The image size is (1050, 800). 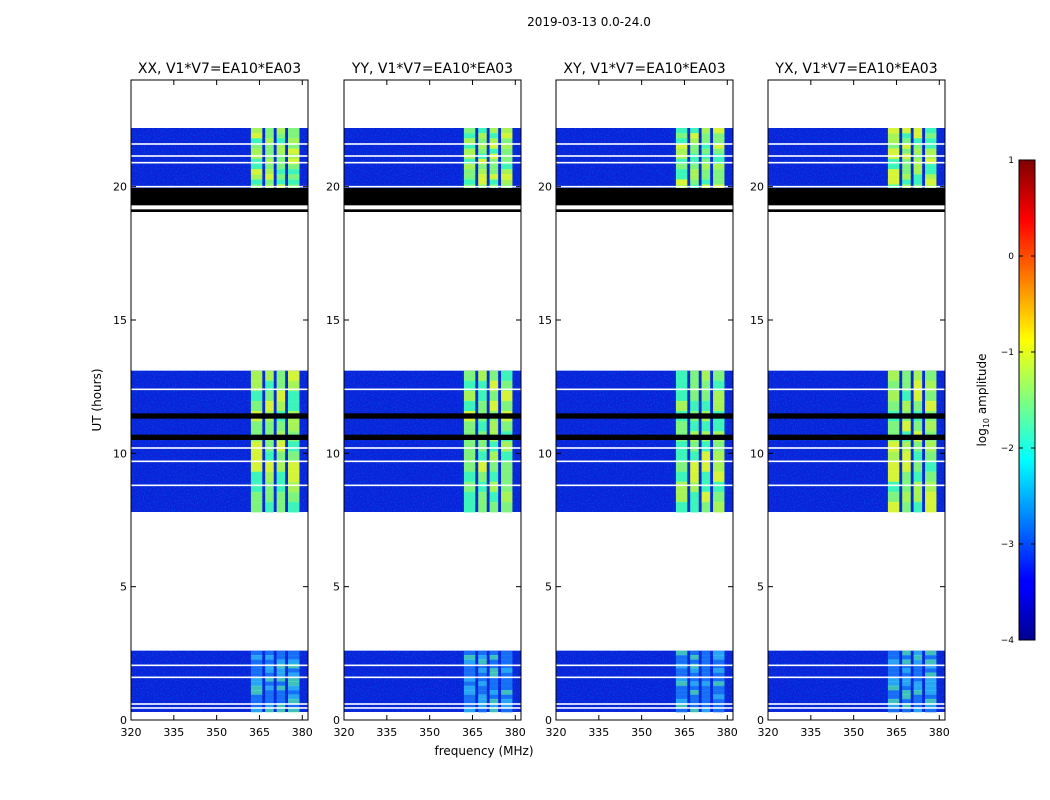 What do you see at coordinates (545, 453) in the screenshot?
I see `y-tick-label: 10` at bounding box center [545, 453].